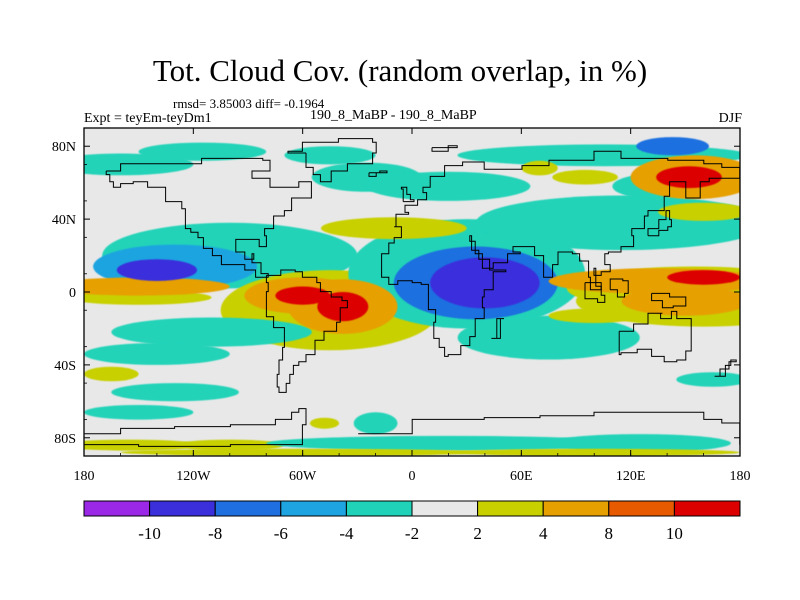 The height and width of the screenshot is (600, 800). I want to click on colorbar-label-1: -8, so click(215, 533).